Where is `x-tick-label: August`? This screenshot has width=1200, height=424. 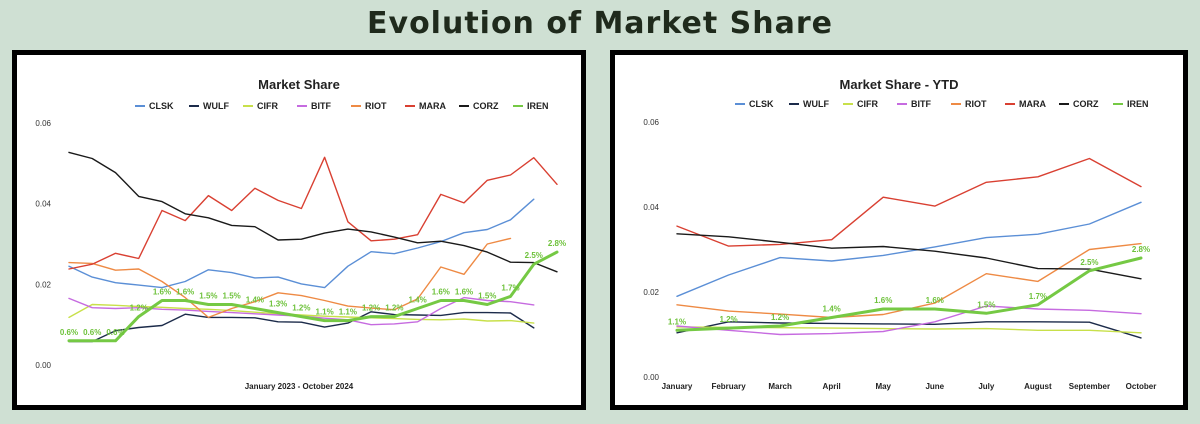
x-tick-label: August is located at coordinates (1038, 386).